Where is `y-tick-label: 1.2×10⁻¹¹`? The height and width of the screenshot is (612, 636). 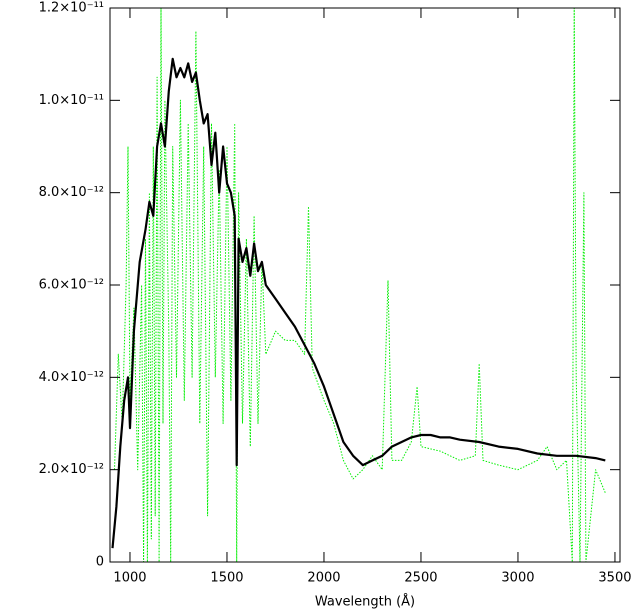 y-tick-label: 1.2×10⁻¹¹ is located at coordinates (71, 8).